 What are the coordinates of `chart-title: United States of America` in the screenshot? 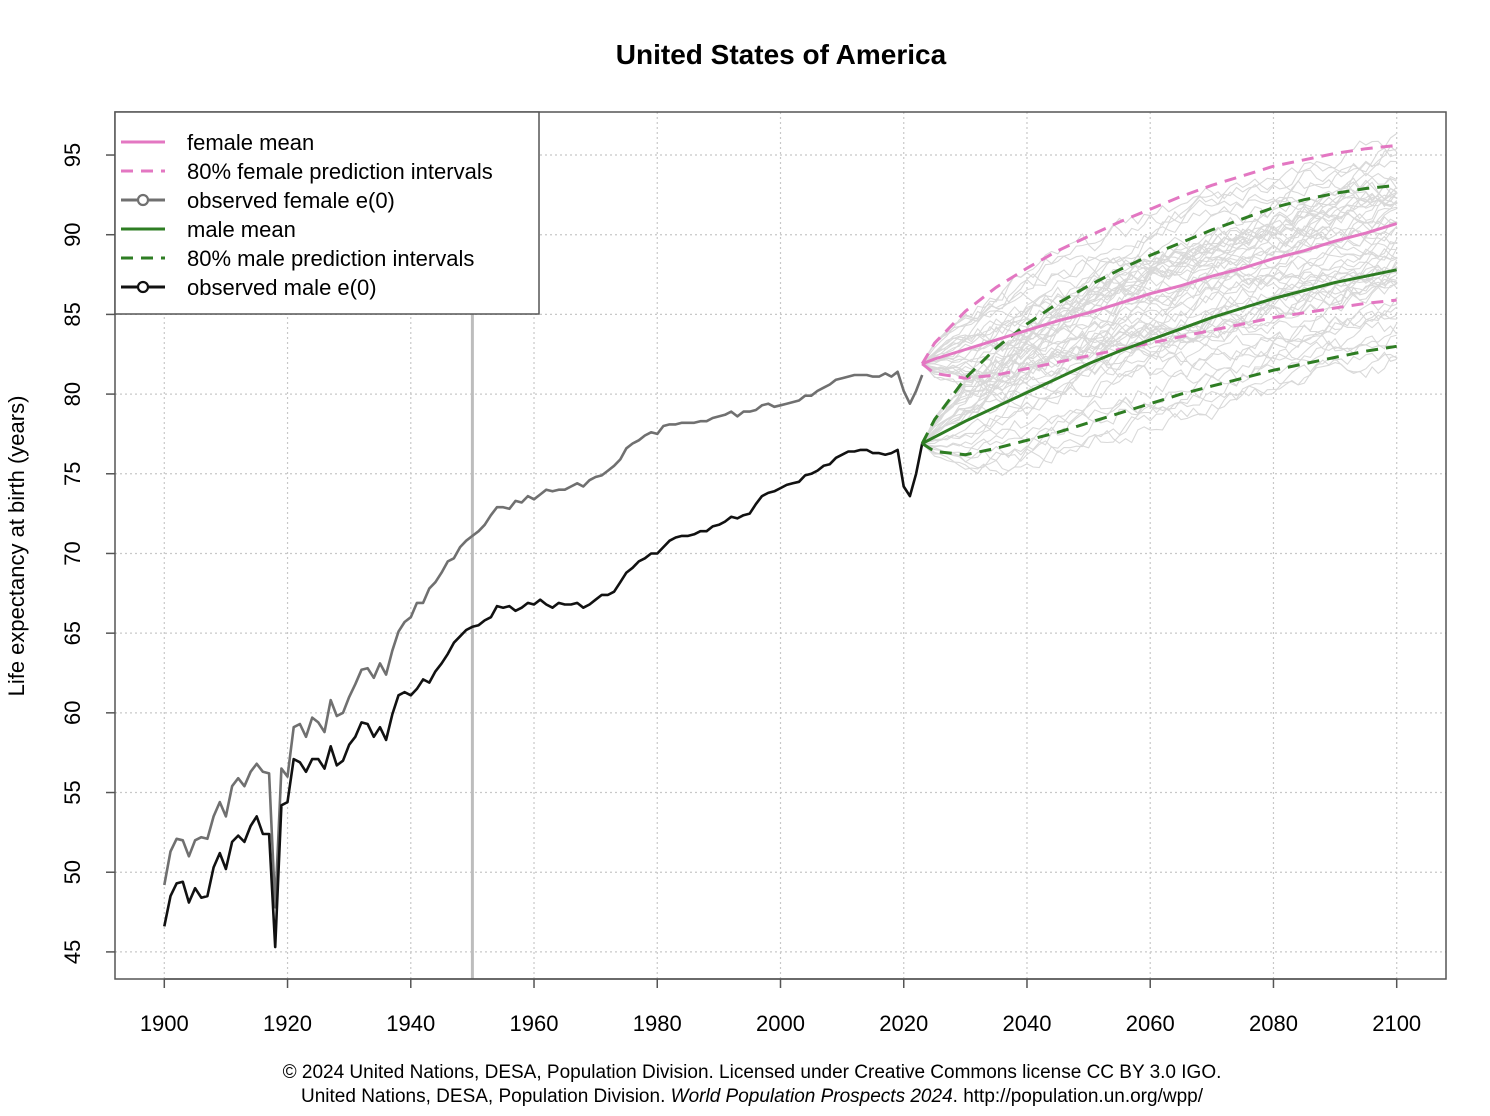 It's located at (781, 54).